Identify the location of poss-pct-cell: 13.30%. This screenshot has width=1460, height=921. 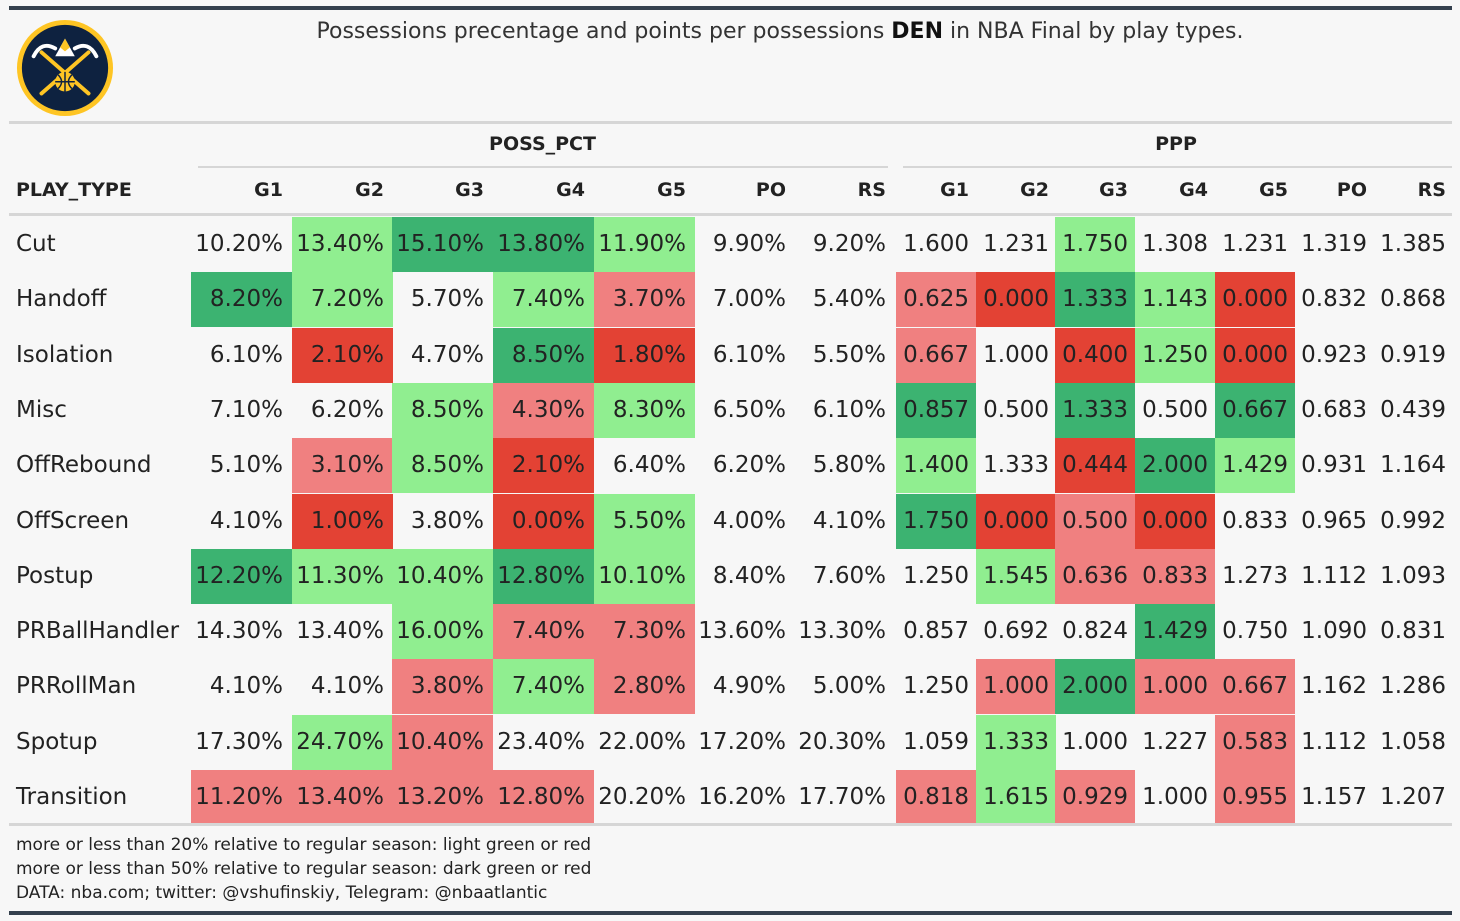
(842, 631).